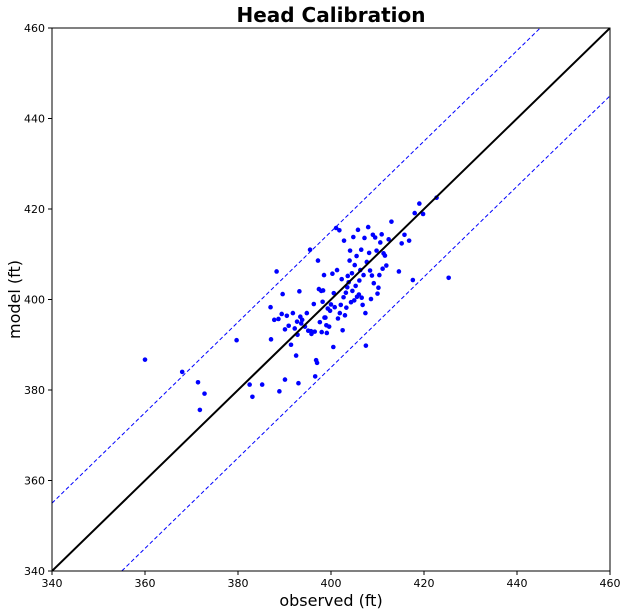 The width and height of the screenshot is (626, 615). I want to click on x-tick-label: 460, so click(610, 583).